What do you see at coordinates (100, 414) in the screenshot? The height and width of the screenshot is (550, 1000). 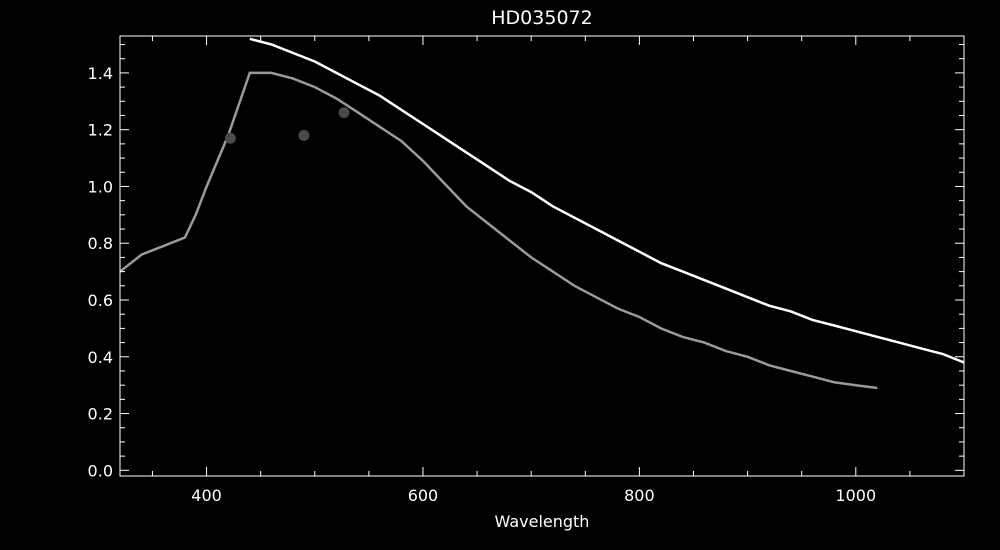 I see `y-tick-label: 0.2` at bounding box center [100, 414].